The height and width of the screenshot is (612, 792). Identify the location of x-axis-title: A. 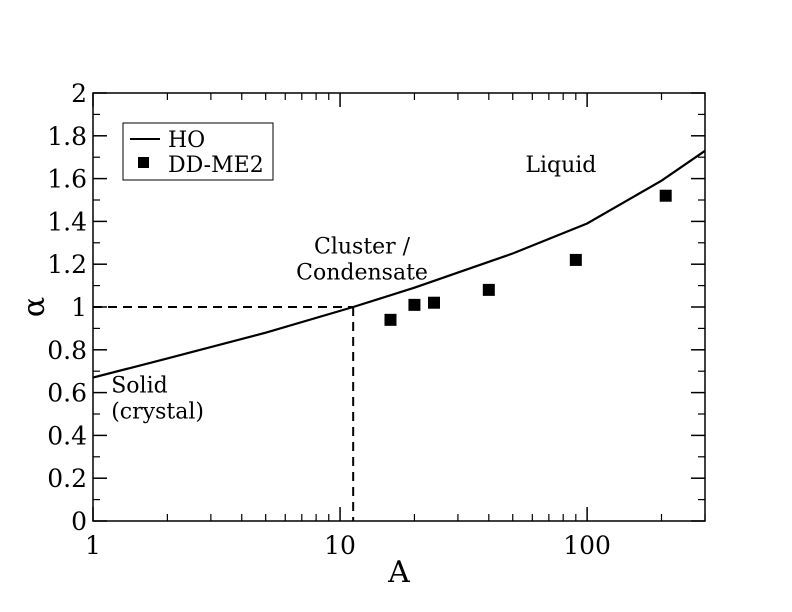
(398, 572).